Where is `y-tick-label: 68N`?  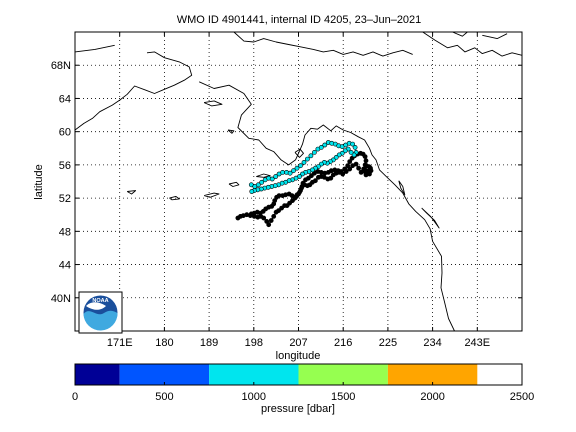
y-tick-label: 68N is located at coordinates (61, 66).